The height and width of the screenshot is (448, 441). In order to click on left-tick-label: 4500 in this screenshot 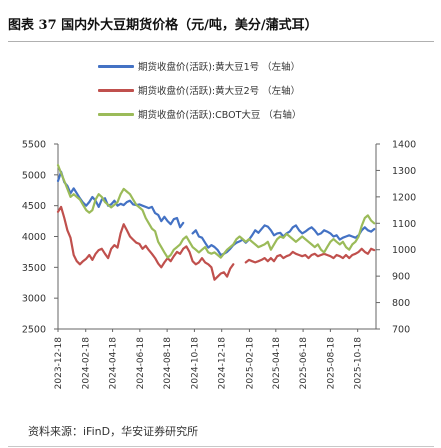, I will do `click(34, 206)`.